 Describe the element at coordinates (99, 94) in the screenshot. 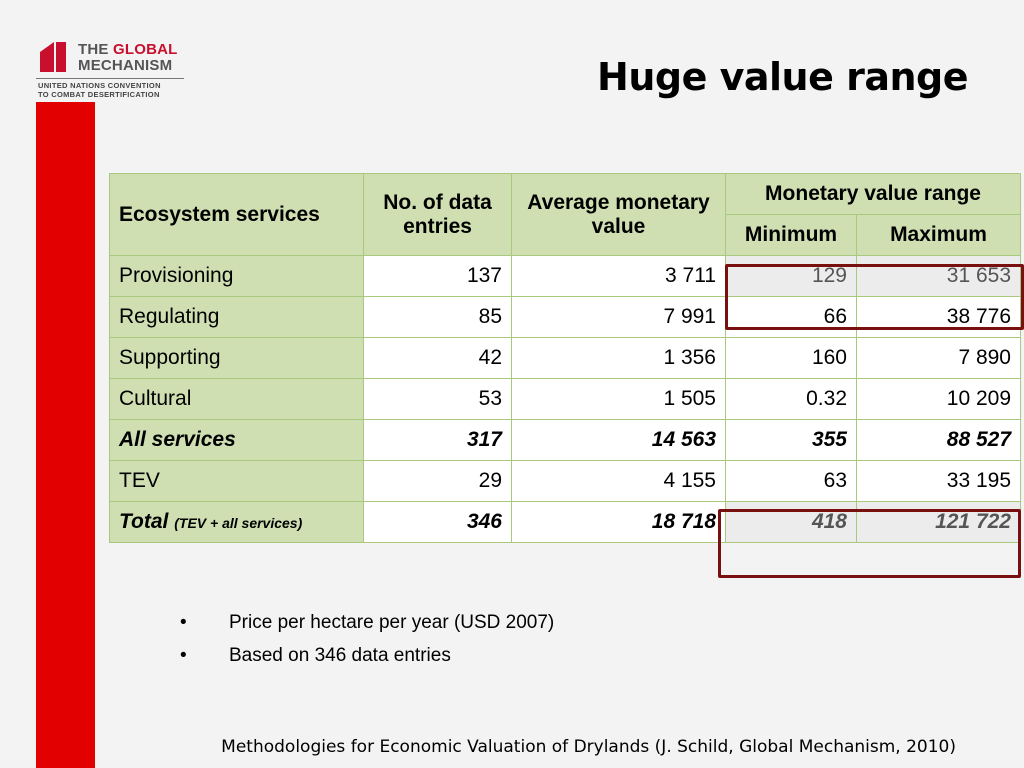

I see `logo-subtitle-line2: TO COMBAT DESERTIFICATION` at that location.